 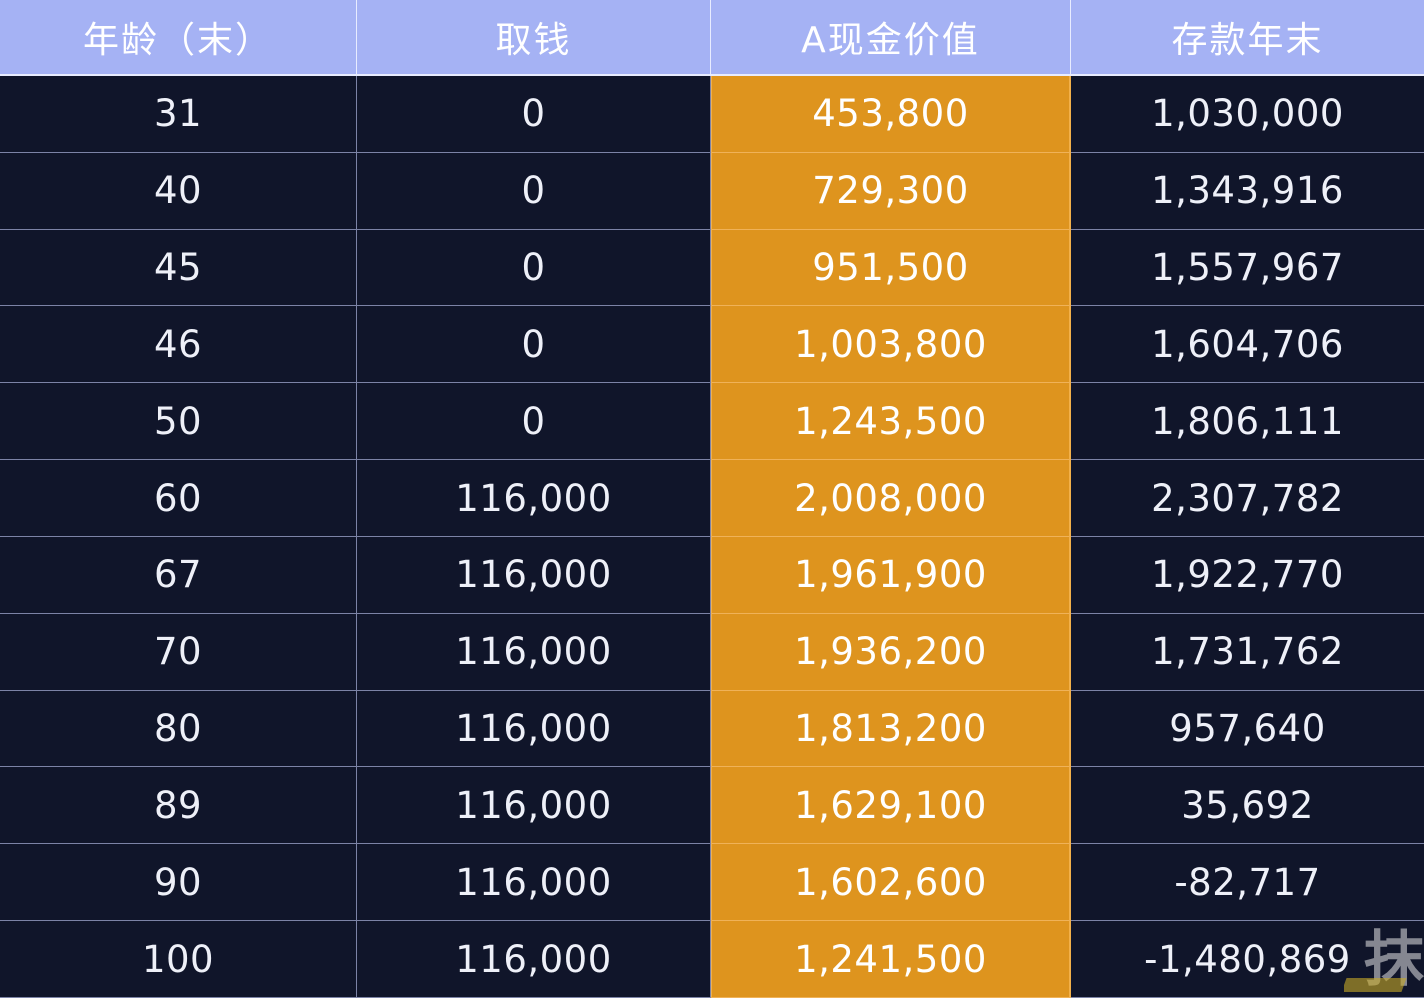 What do you see at coordinates (891, 268) in the screenshot?
I see `cash-value-cell: 951,500` at bounding box center [891, 268].